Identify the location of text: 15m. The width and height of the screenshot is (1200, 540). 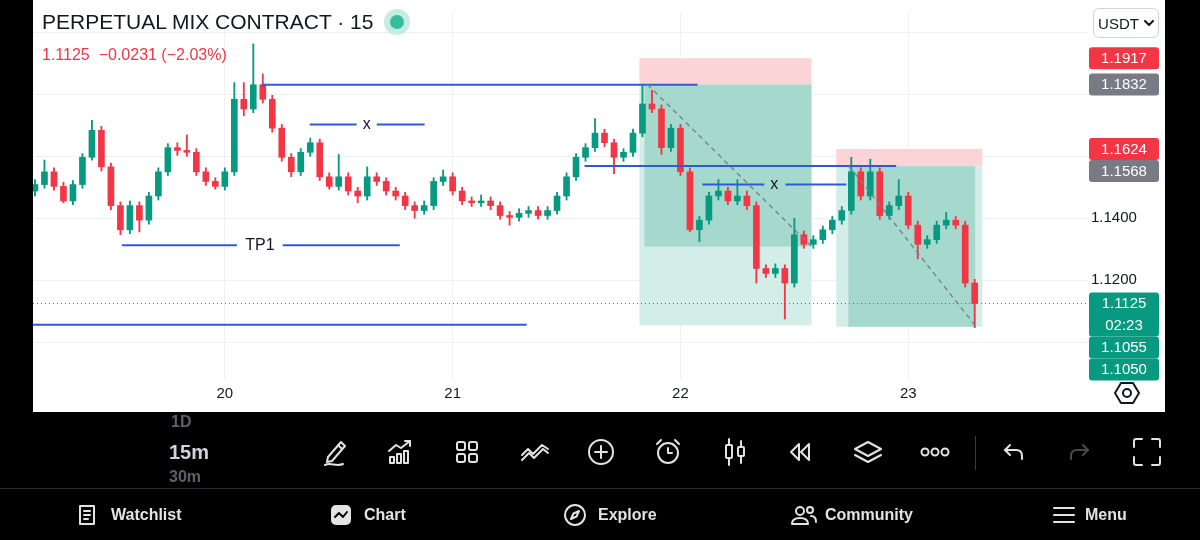
(189, 452).